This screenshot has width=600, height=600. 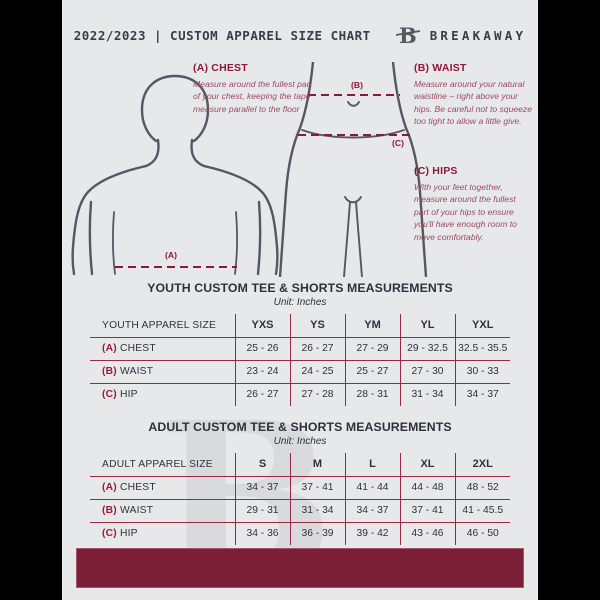 I want to click on adult-cell-0-0: 34 - 37, so click(x=262, y=487).